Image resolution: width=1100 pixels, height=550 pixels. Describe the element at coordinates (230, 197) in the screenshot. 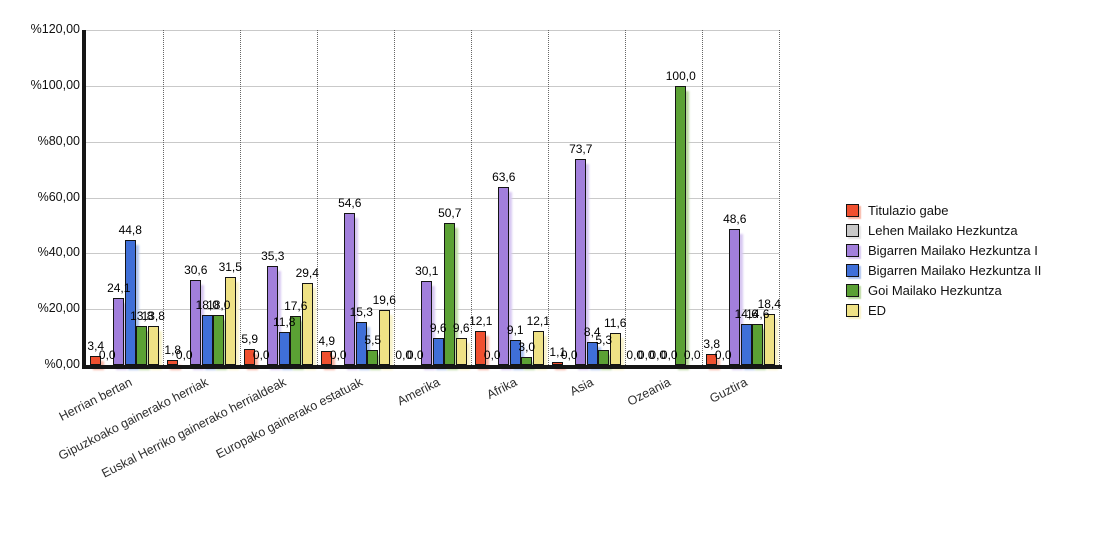

I see `bar-slot: 31,5` at that location.